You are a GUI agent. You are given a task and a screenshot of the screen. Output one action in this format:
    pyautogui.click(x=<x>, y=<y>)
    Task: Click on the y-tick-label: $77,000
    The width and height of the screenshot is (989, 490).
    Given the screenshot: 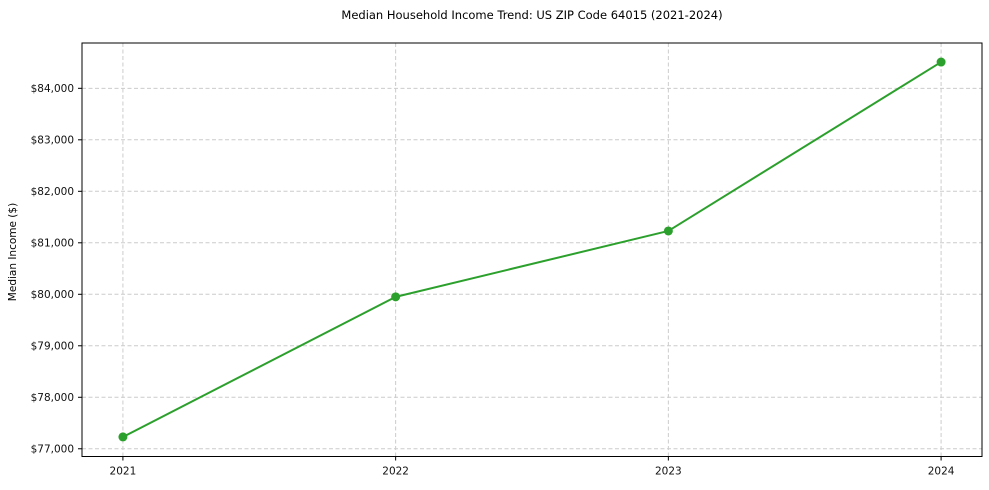 What is the action you would take?
    pyautogui.click(x=52, y=449)
    